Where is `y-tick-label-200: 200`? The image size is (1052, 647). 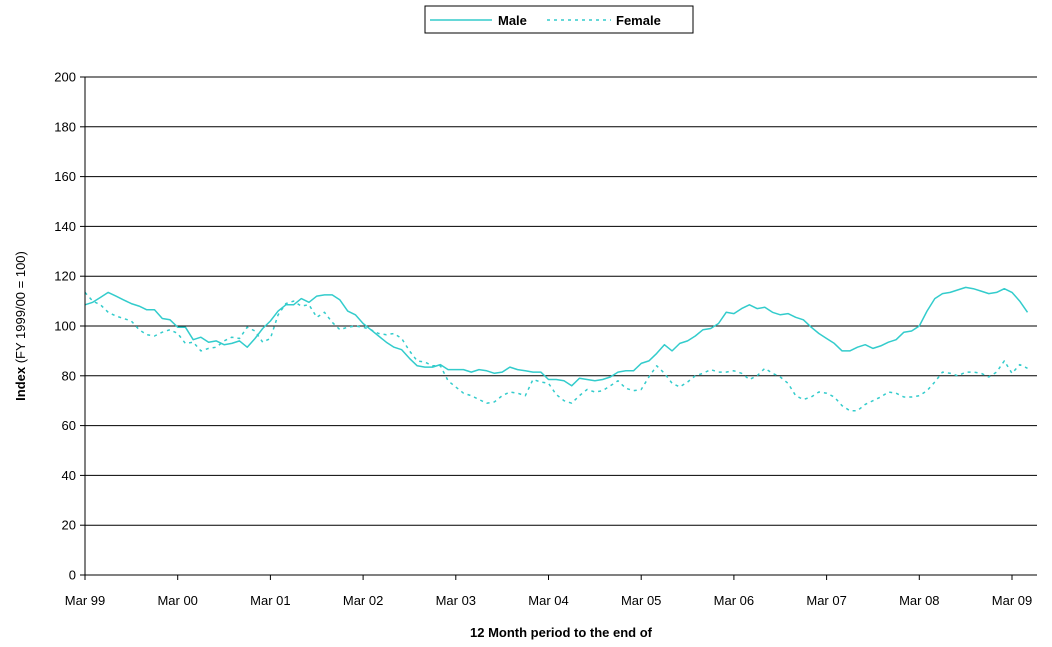 y-tick-label-200: 200 is located at coordinates (65, 77).